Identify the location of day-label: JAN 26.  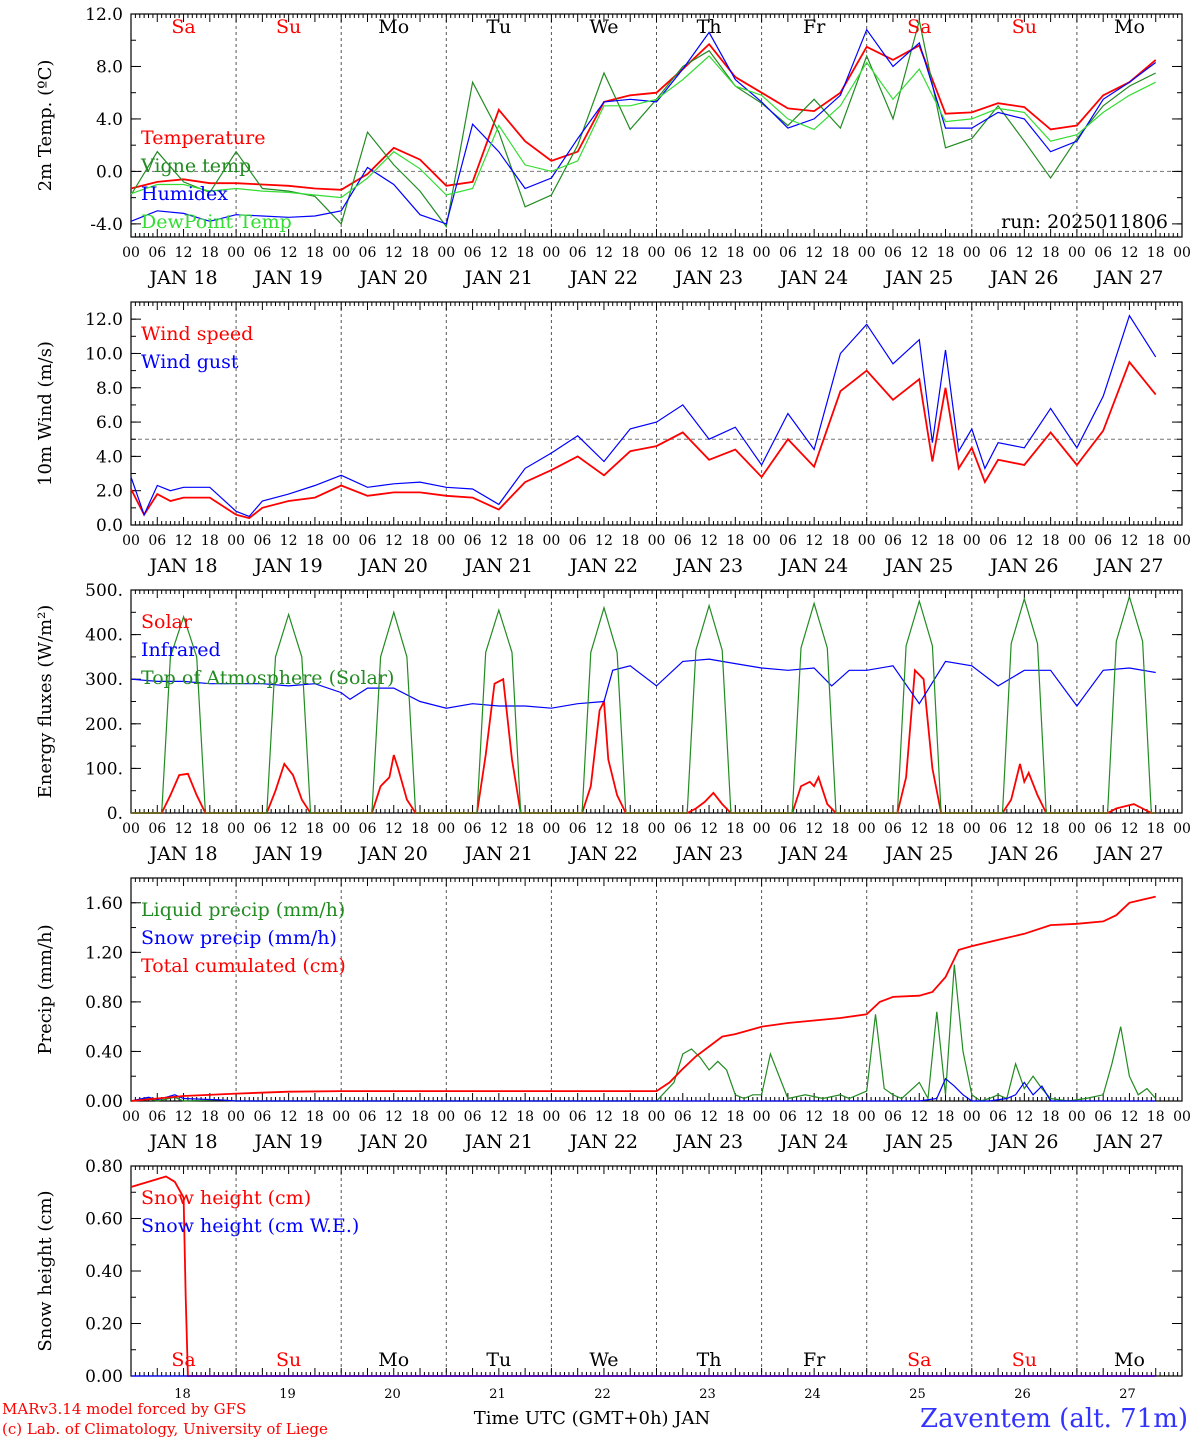
(1023, 854).